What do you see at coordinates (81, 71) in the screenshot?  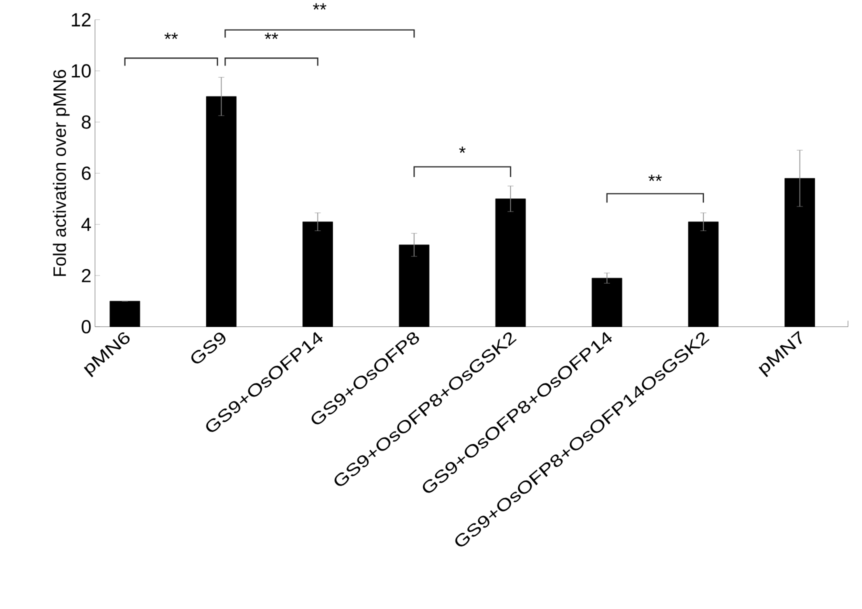 I see `y-tick-label: 10` at bounding box center [81, 71].